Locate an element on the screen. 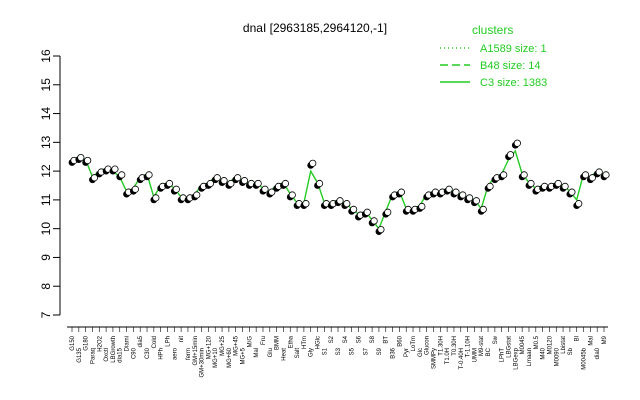 The height and width of the screenshot is (400, 640). x-tick-label: M0045 is located at coordinates (523, 344).